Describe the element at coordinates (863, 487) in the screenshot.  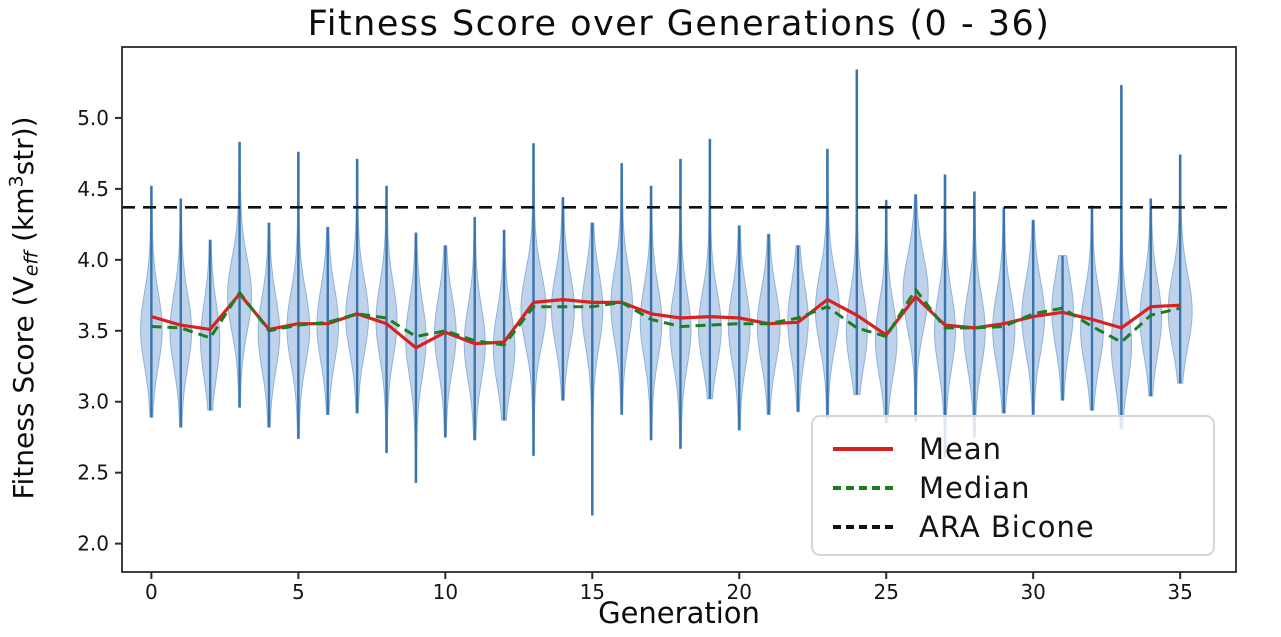
I see `median-line-swatch-icon` at that location.